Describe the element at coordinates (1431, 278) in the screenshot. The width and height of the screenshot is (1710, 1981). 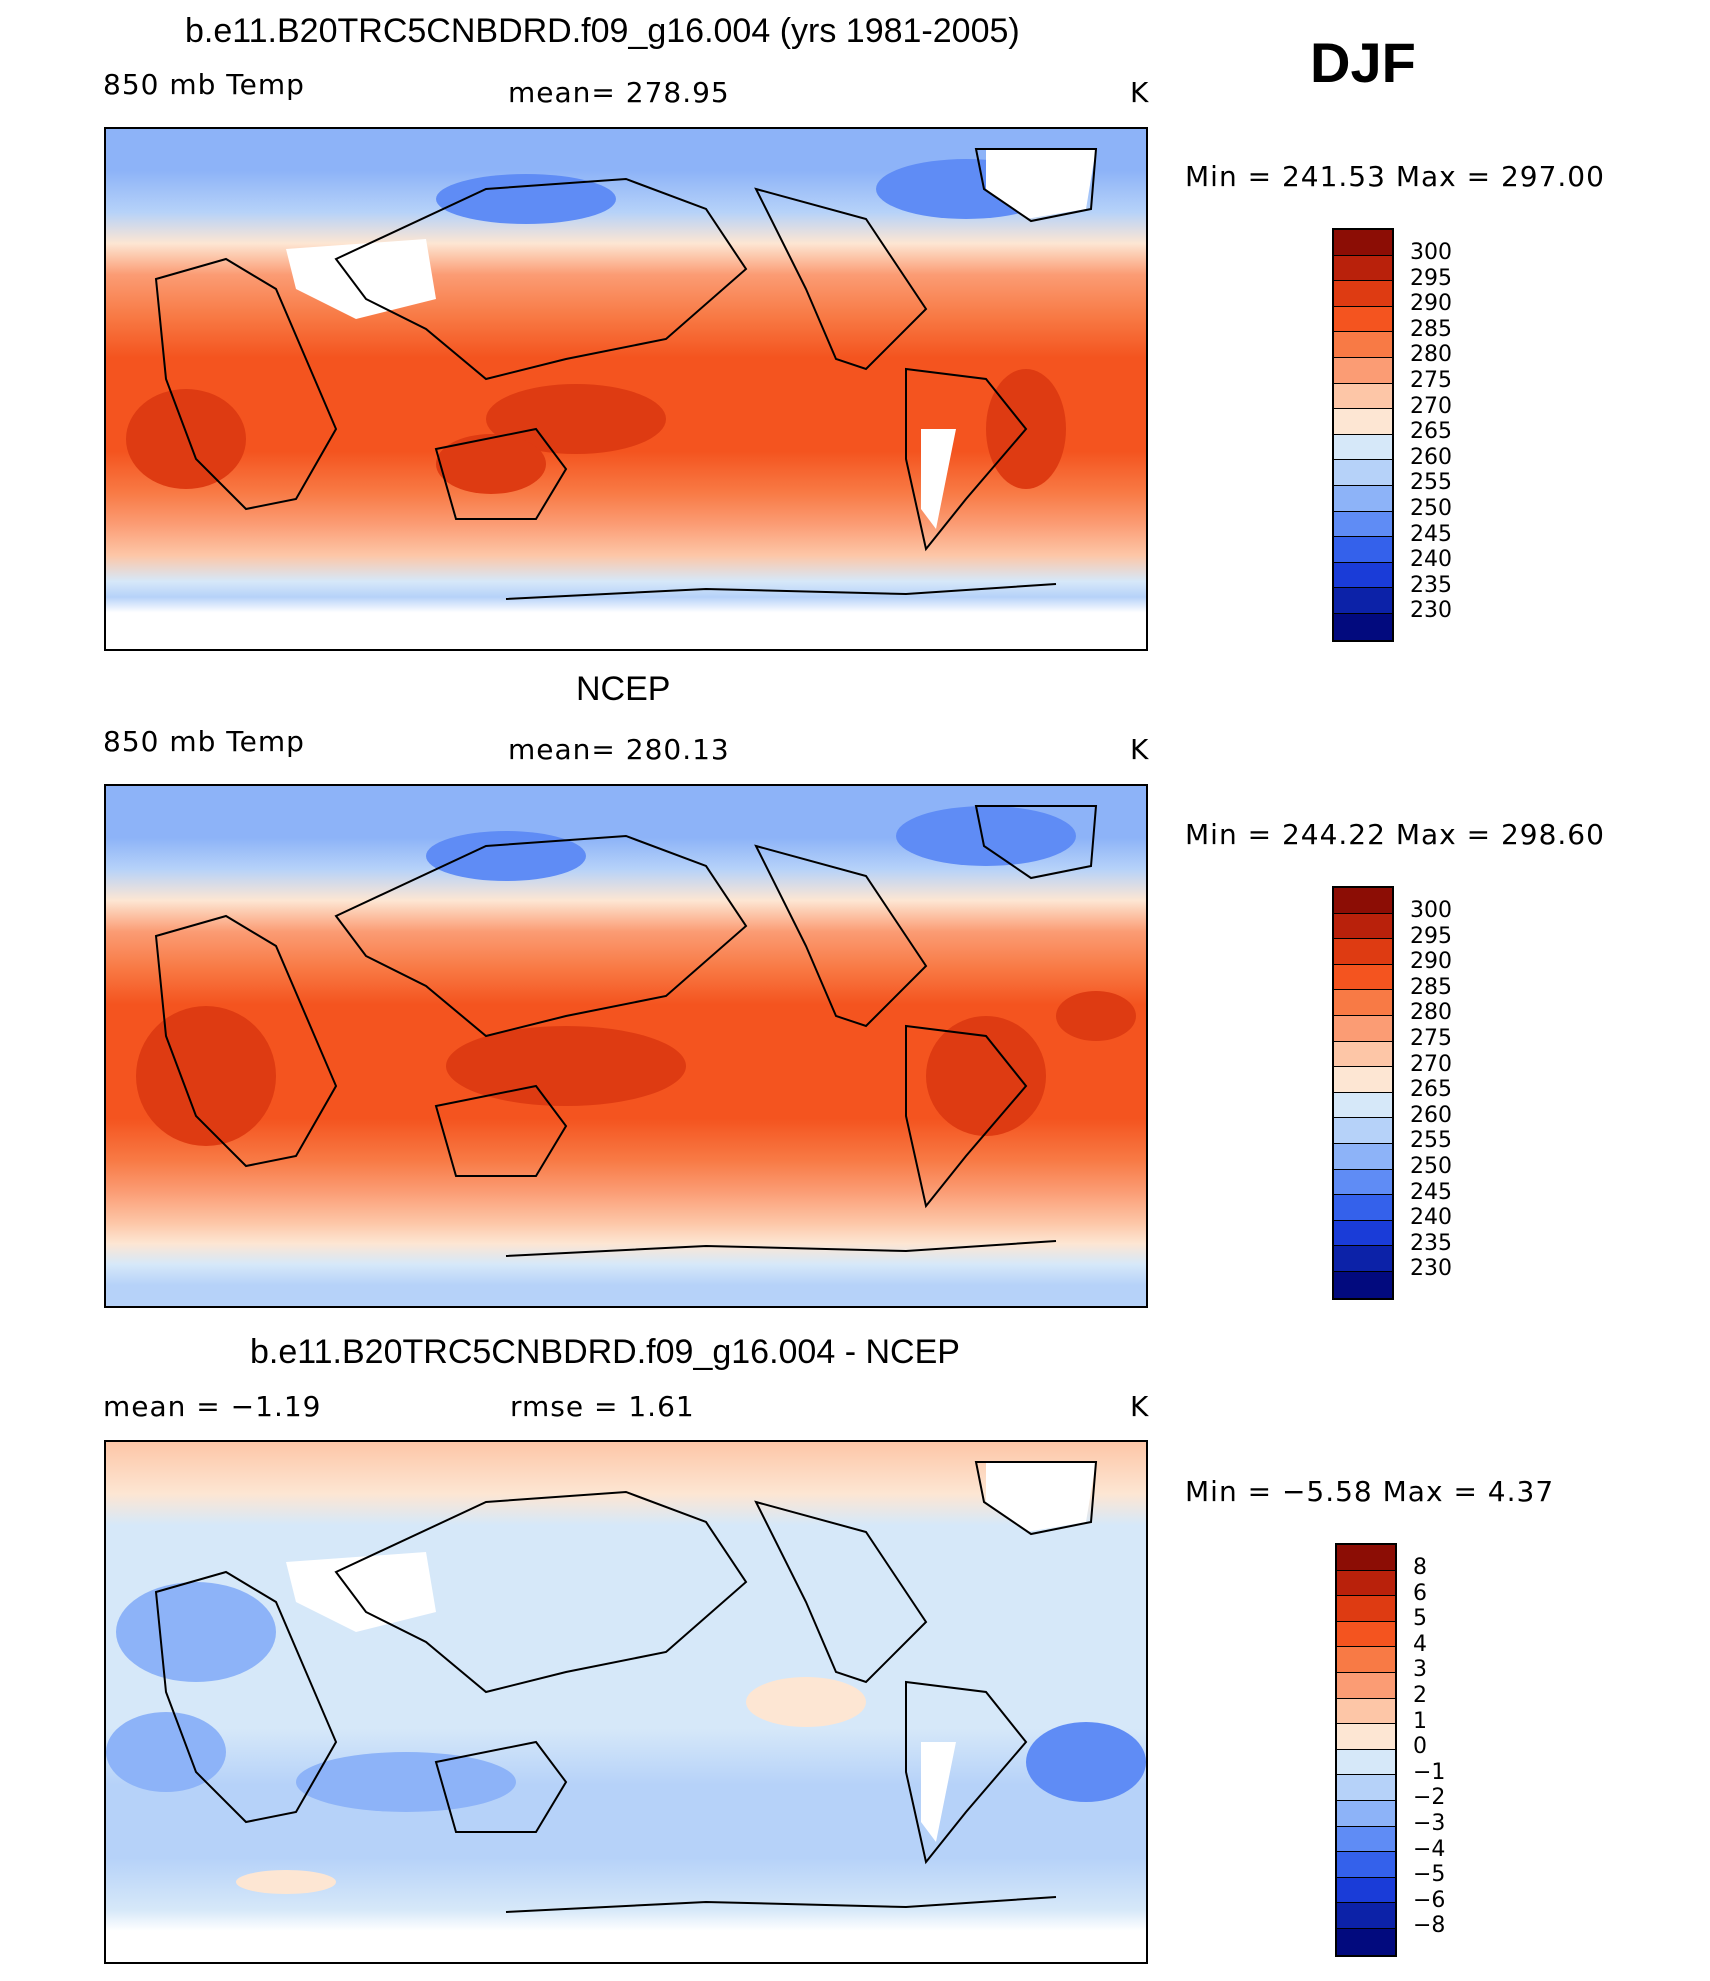
I see `colorbar-tick-label: 295` at that location.